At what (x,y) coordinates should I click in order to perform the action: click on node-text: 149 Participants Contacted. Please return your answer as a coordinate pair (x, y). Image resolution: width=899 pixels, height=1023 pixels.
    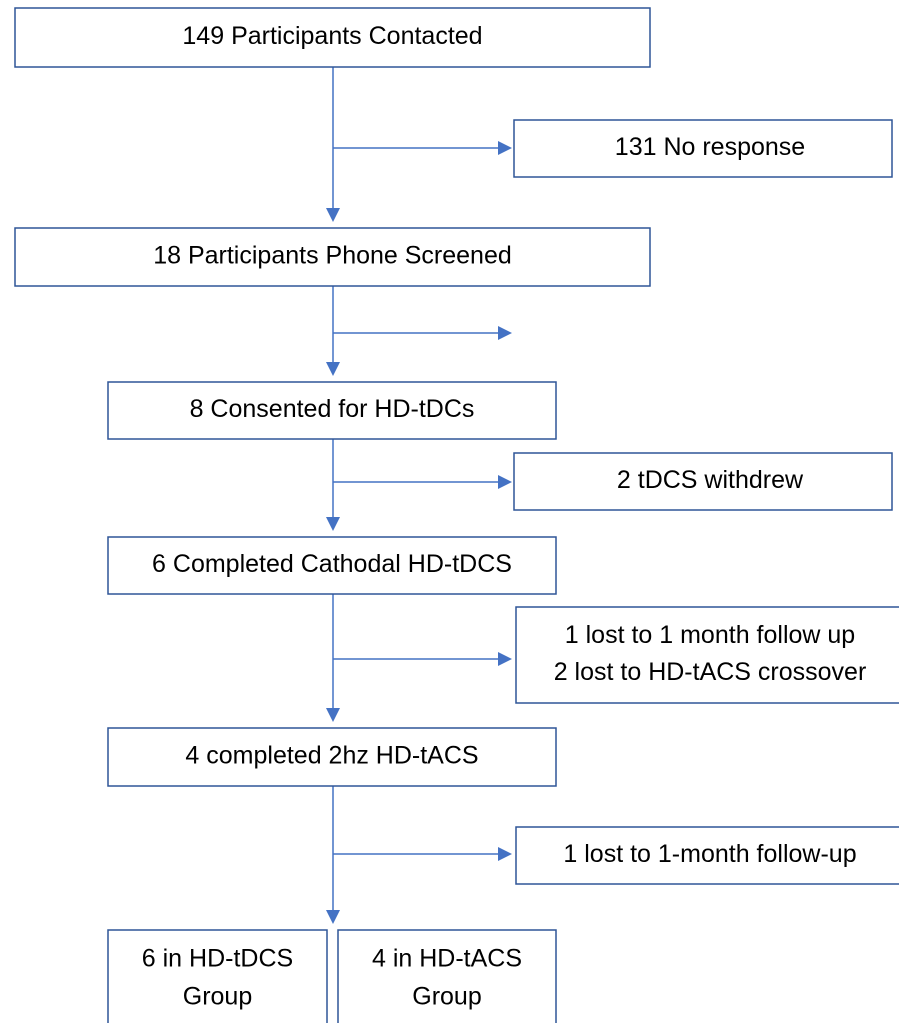
    Looking at the image, I should click on (332, 36).